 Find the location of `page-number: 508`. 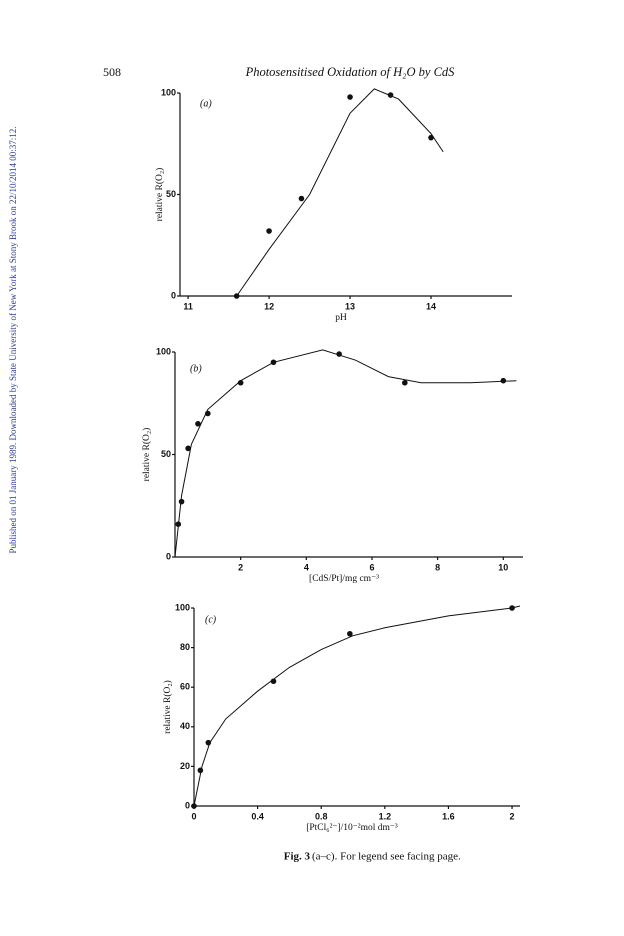

page-number: 508 is located at coordinates (112, 72).